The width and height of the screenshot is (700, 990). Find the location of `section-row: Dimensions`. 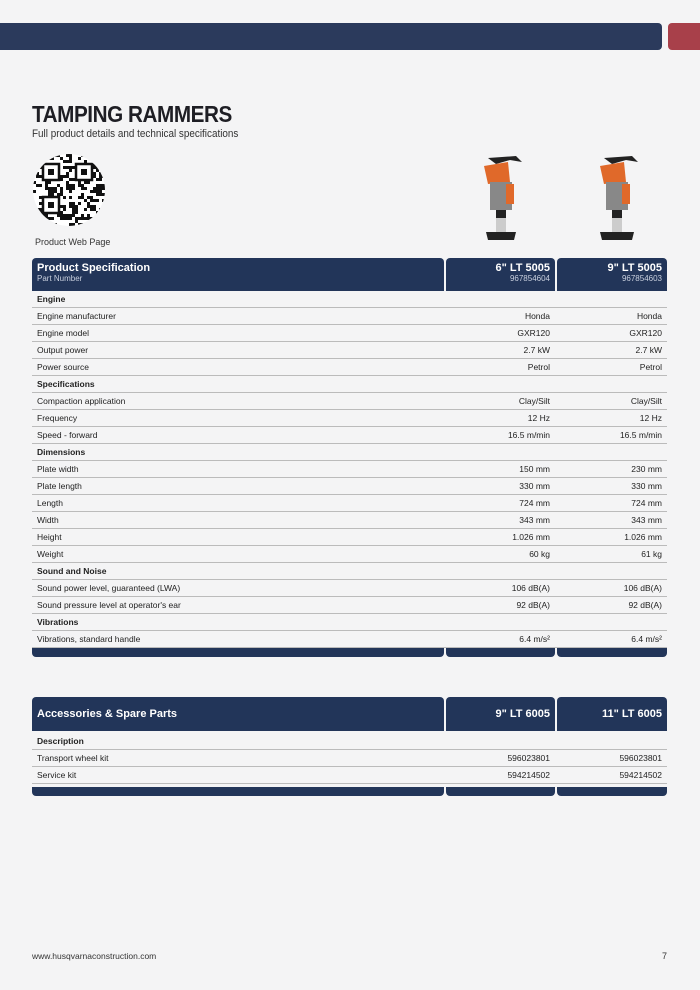

section-row: Dimensions is located at coordinates (349, 452).